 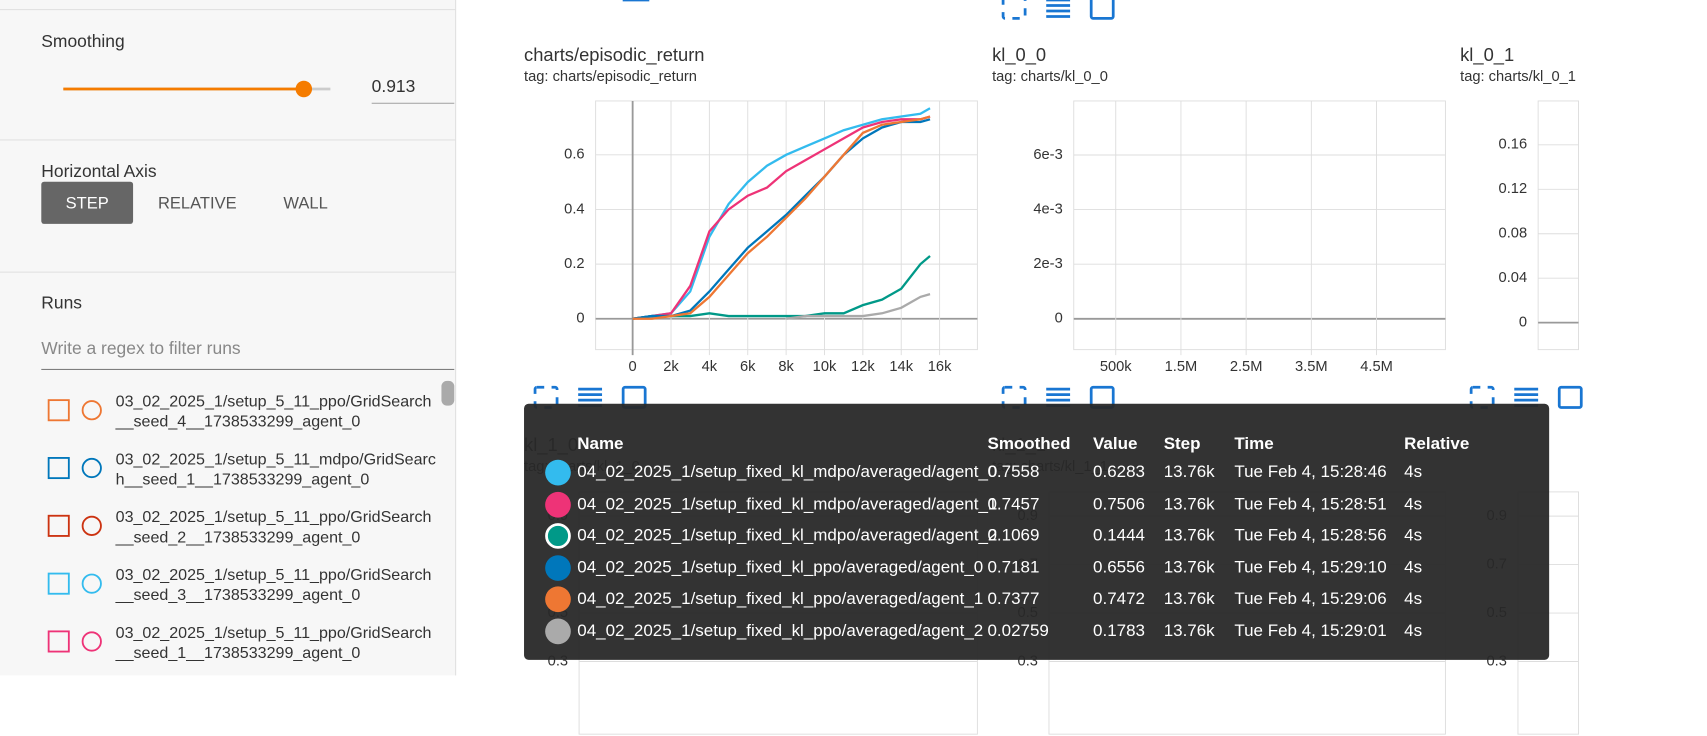 I want to click on tooltip-header: Time, so click(x=1254, y=443).